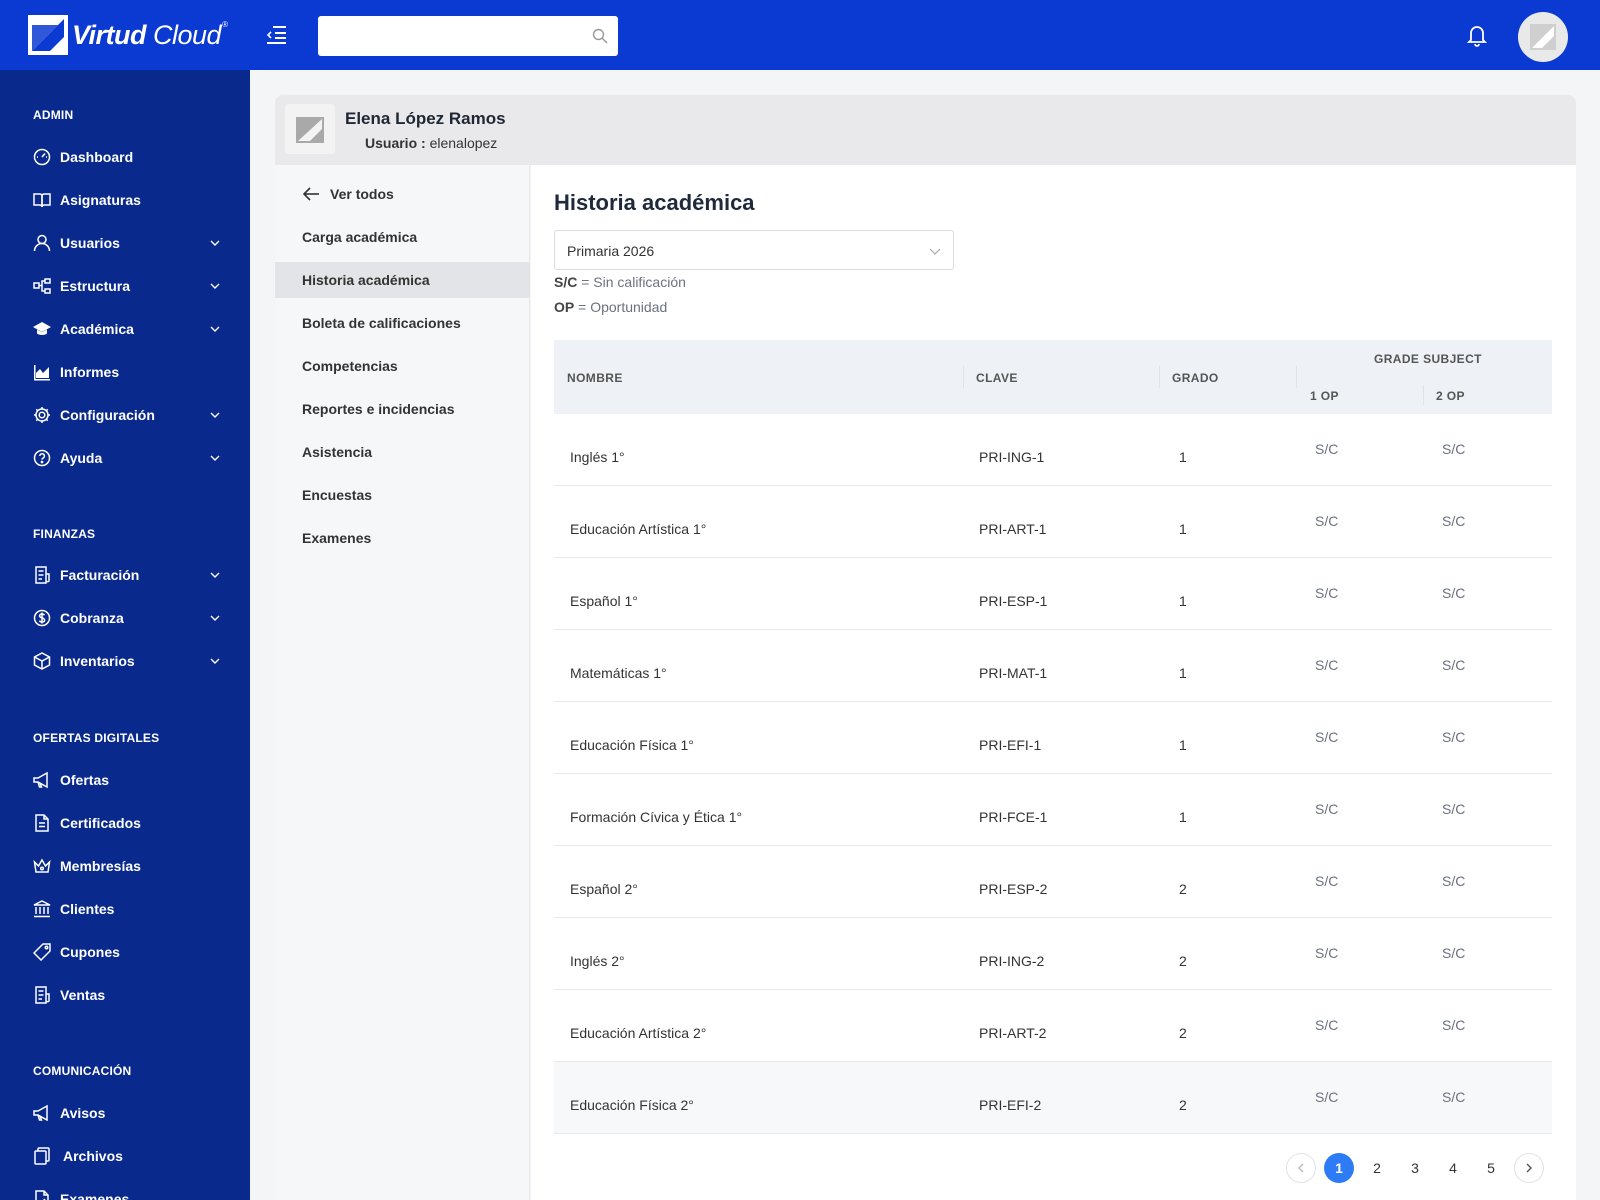  I want to click on subnav-item-historia-academica: Historia académica, so click(402, 280).